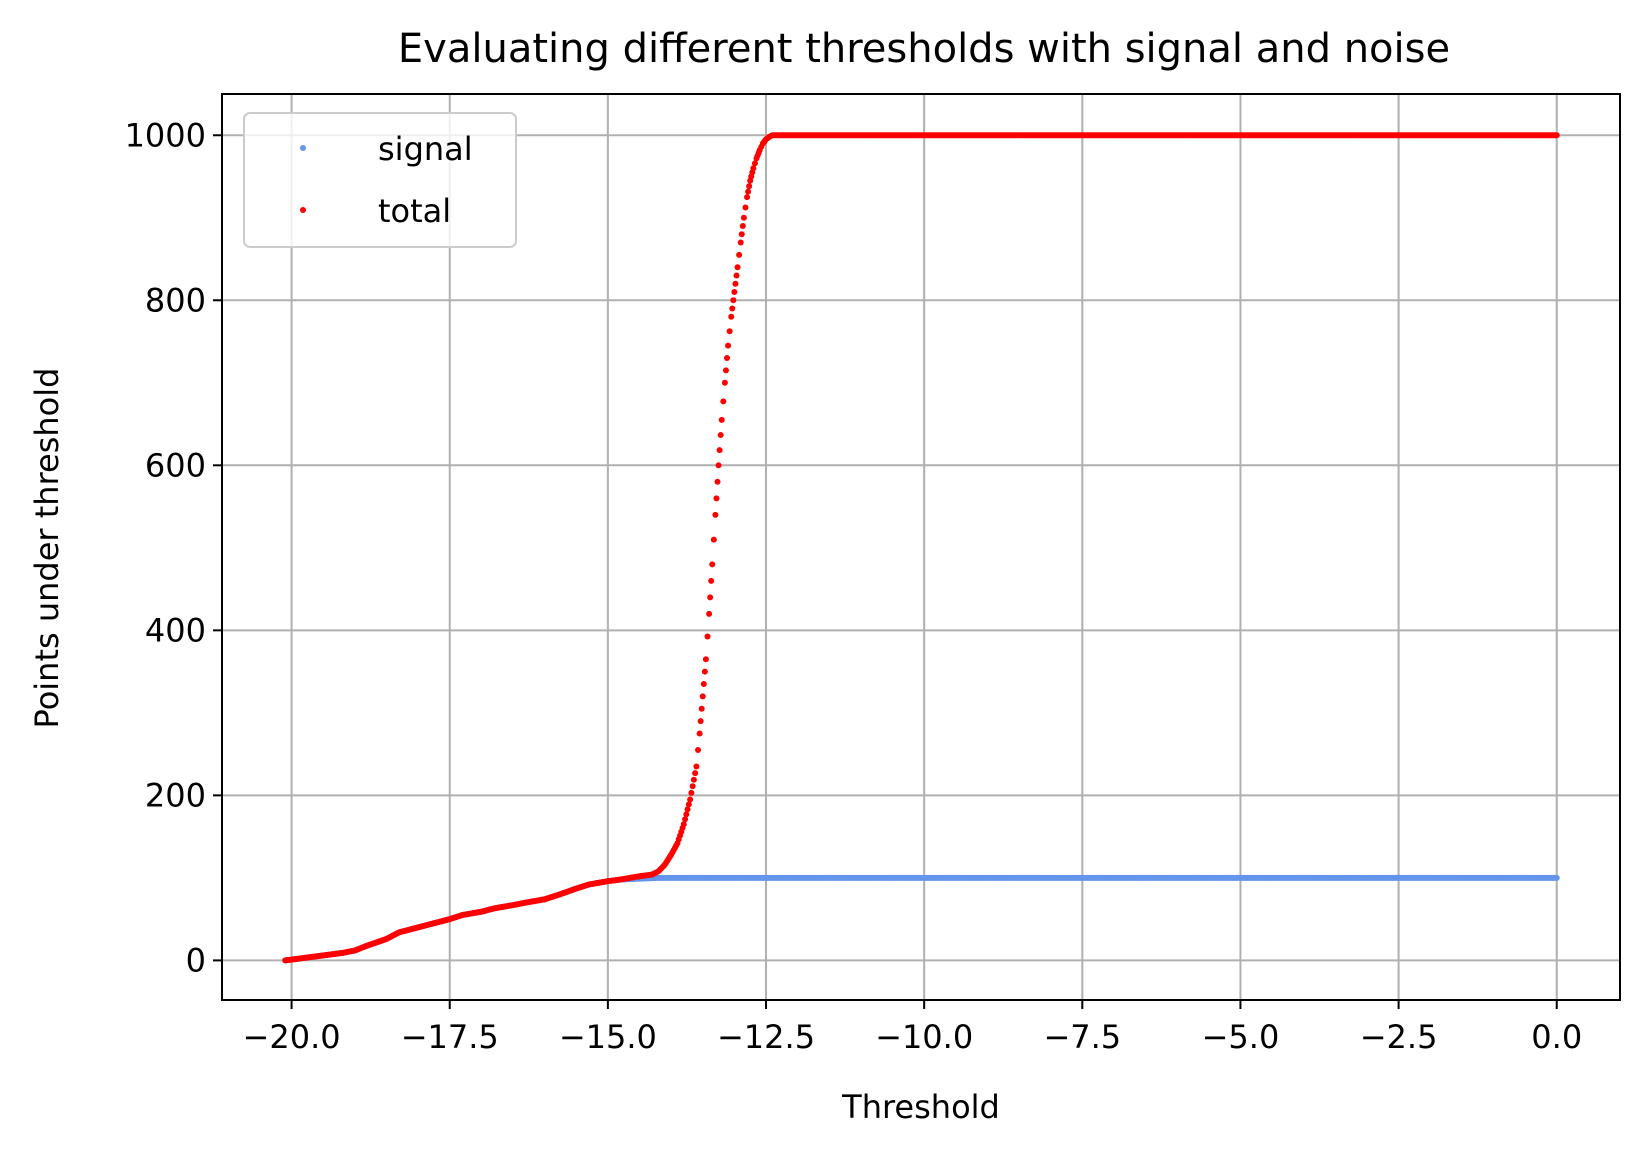 This screenshot has width=1646, height=1154. What do you see at coordinates (920, 1107) in the screenshot?
I see `x-axis-label: Threshold` at bounding box center [920, 1107].